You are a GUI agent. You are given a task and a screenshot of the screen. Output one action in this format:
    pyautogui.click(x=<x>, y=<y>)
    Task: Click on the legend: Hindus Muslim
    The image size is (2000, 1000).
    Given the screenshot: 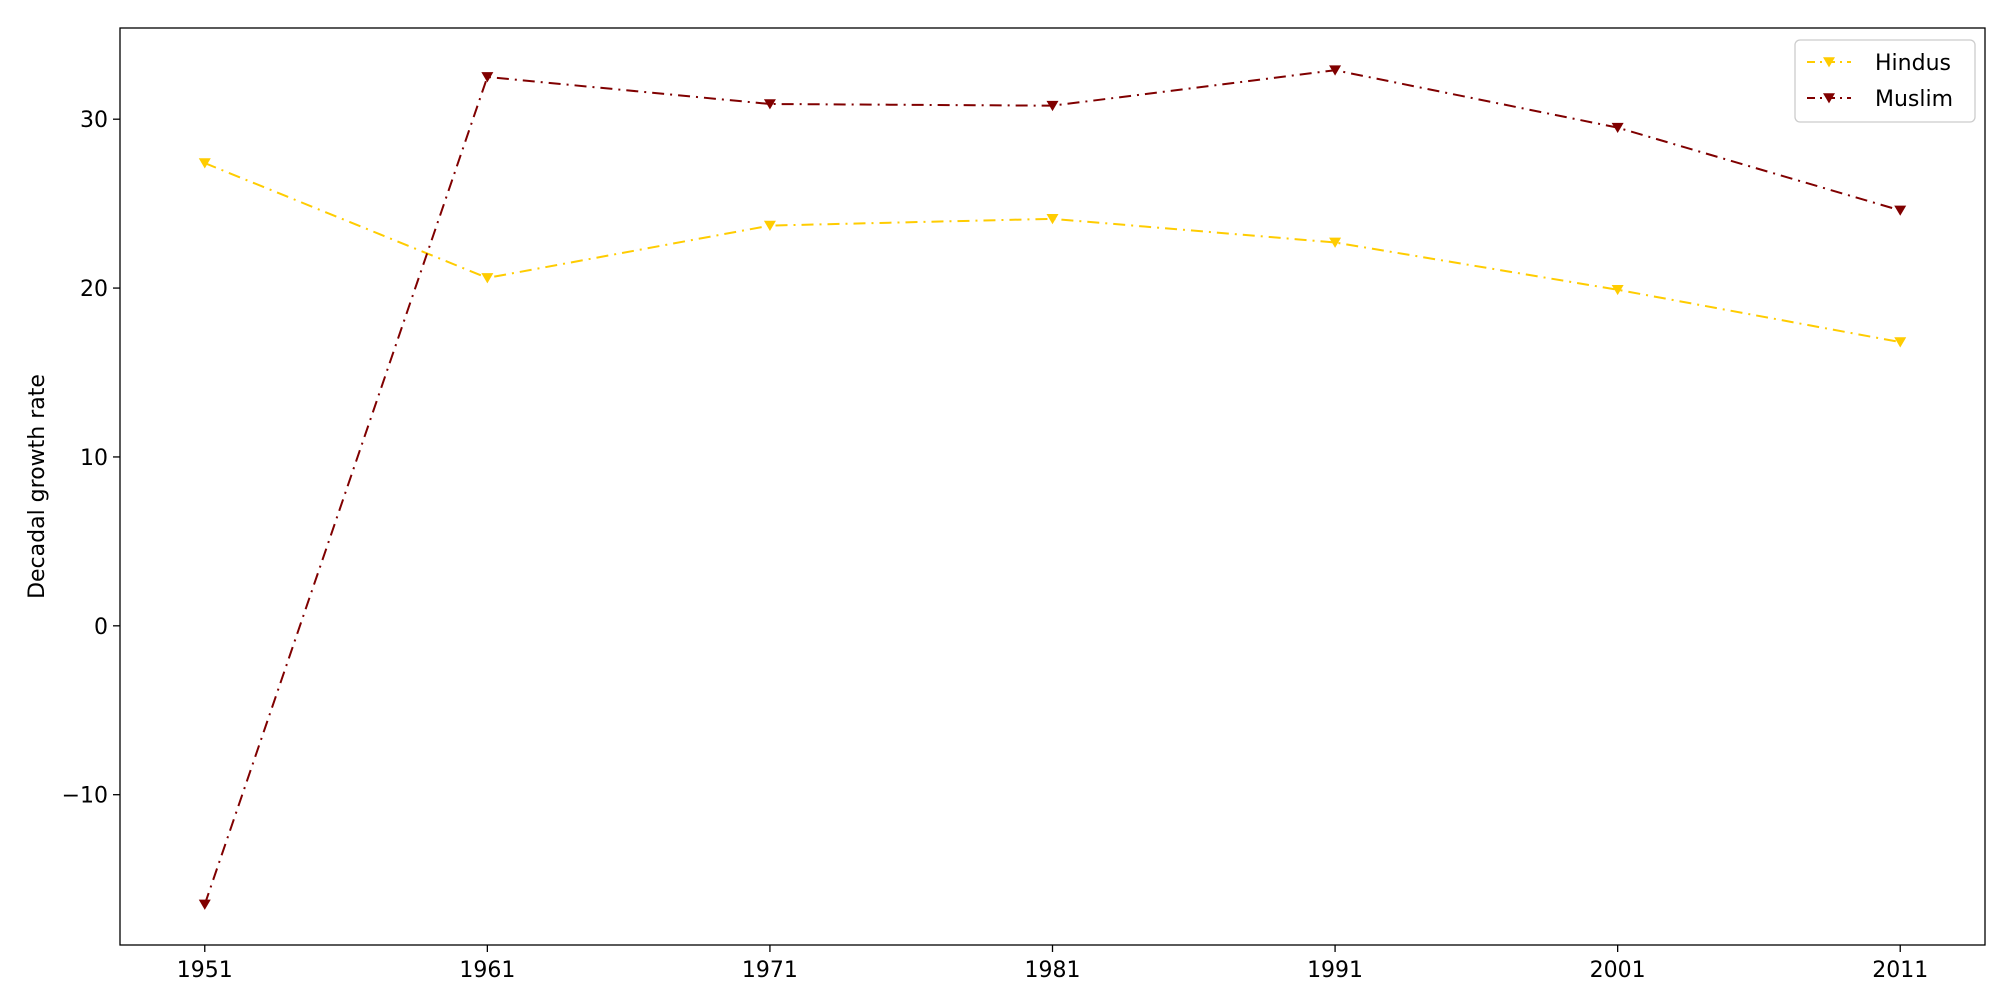 What is the action you would take?
    pyautogui.click(x=1885, y=81)
    